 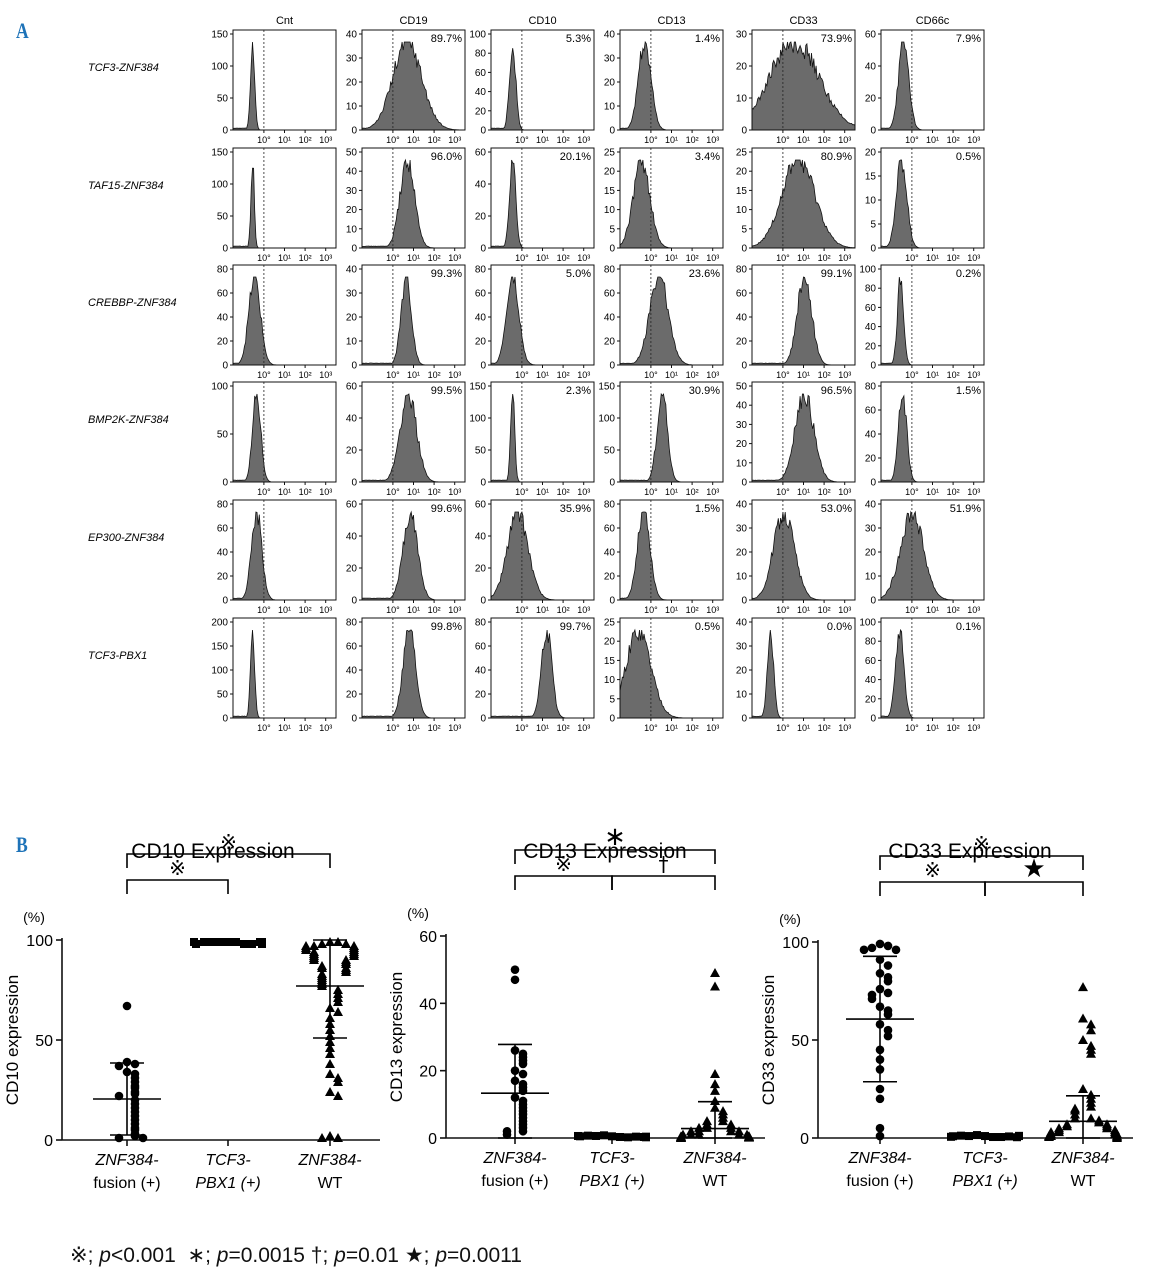 What do you see at coordinates (413, 21) in the screenshot?
I see `column-header-cd19: CD19` at bounding box center [413, 21].